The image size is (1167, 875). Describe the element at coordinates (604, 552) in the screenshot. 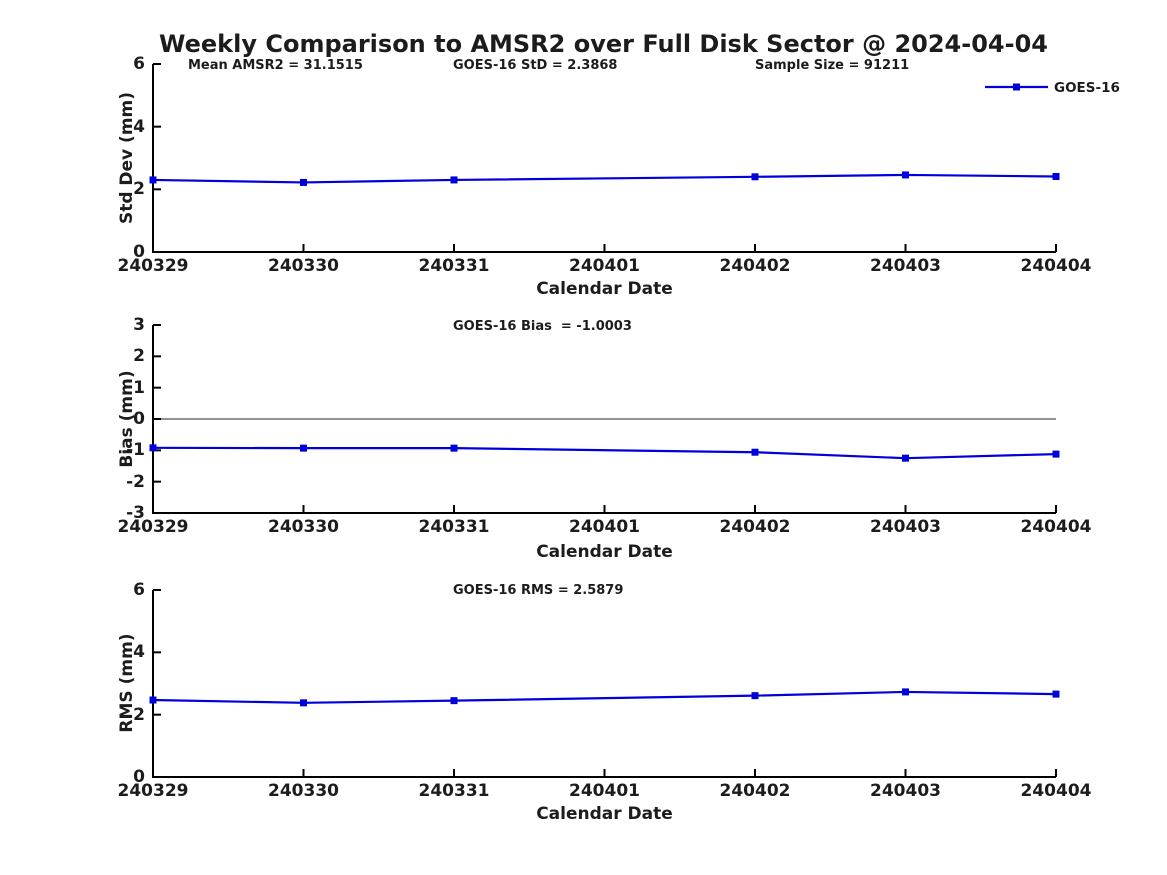

I see `bias-x-axis-label: Calendar Date` at that location.